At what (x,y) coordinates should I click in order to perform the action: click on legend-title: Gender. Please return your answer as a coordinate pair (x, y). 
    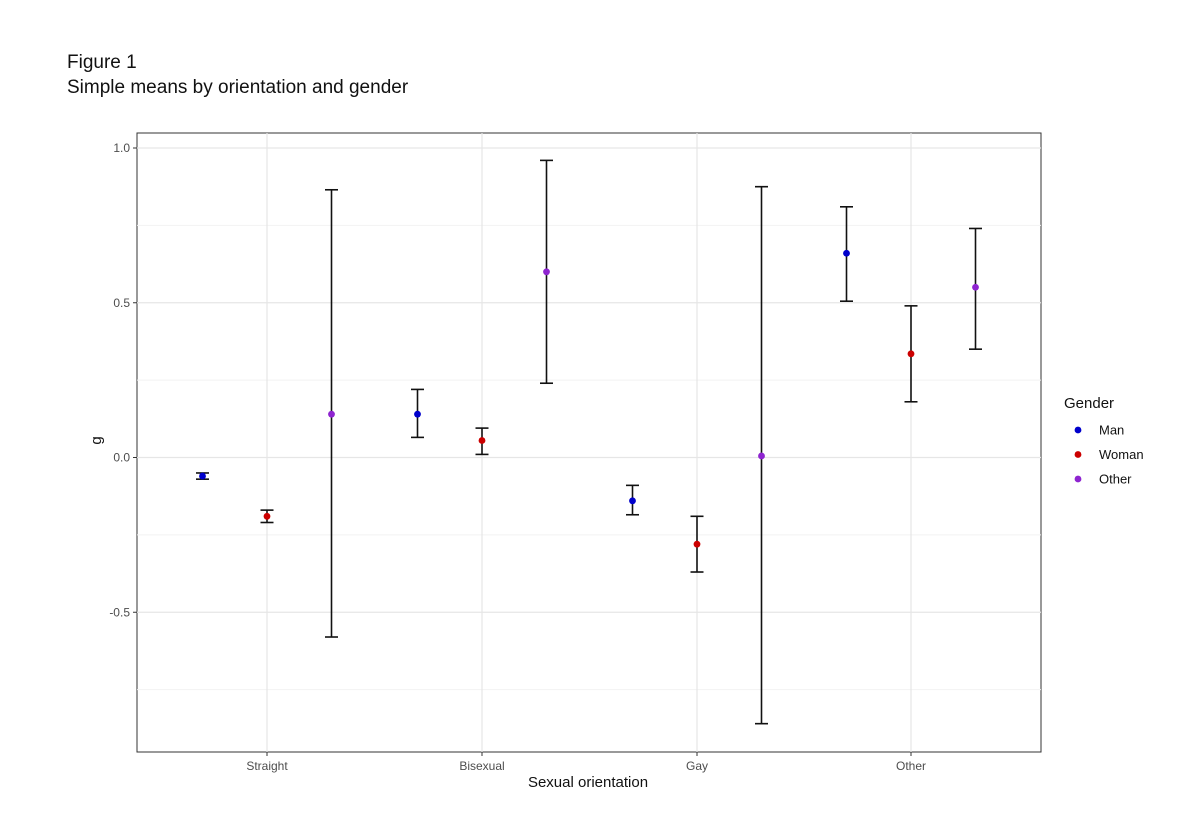
    Looking at the image, I should click on (1089, 403).